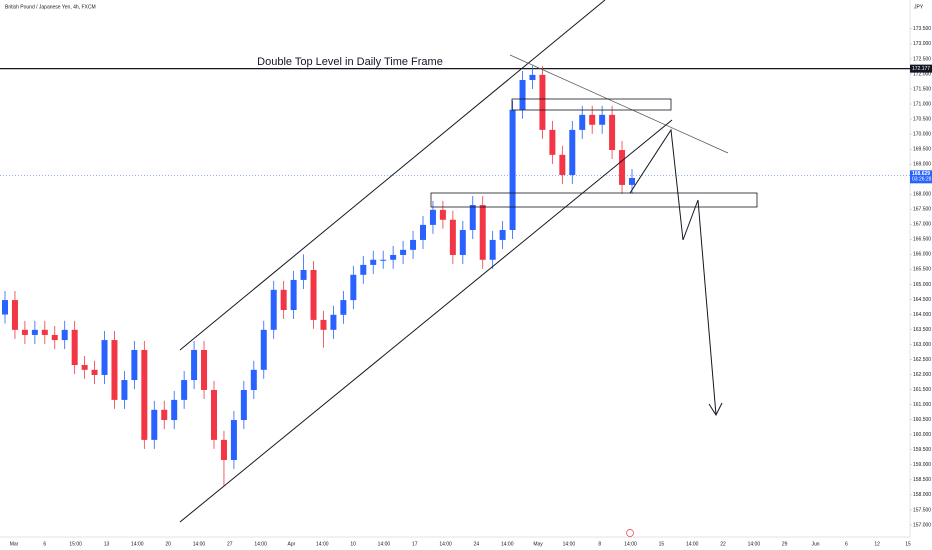 Image resolution: width=932 pixels, height=550 pixels. I want to click on event-icon, so click(630, 533).